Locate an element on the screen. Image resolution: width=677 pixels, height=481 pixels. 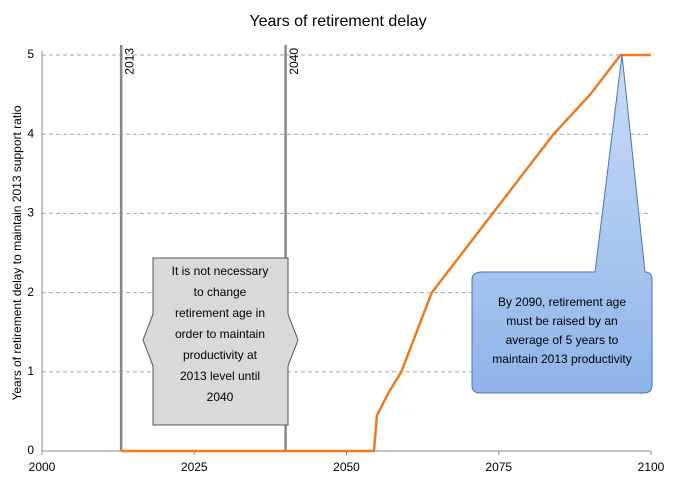
x-tick-label: 2000 is located at coordinates (42, 467).